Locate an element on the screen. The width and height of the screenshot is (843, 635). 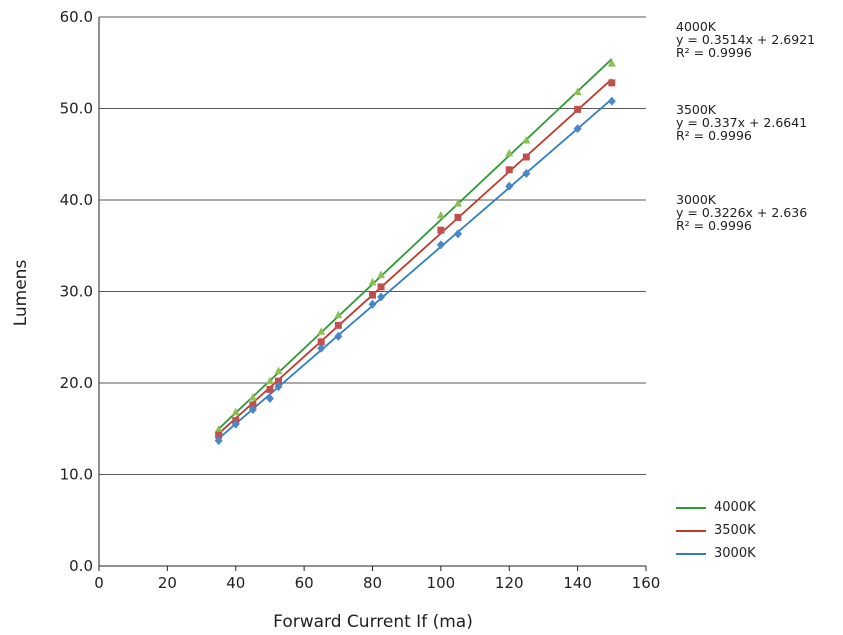
equation-title: 4000K is located at coordinates (696, 26).